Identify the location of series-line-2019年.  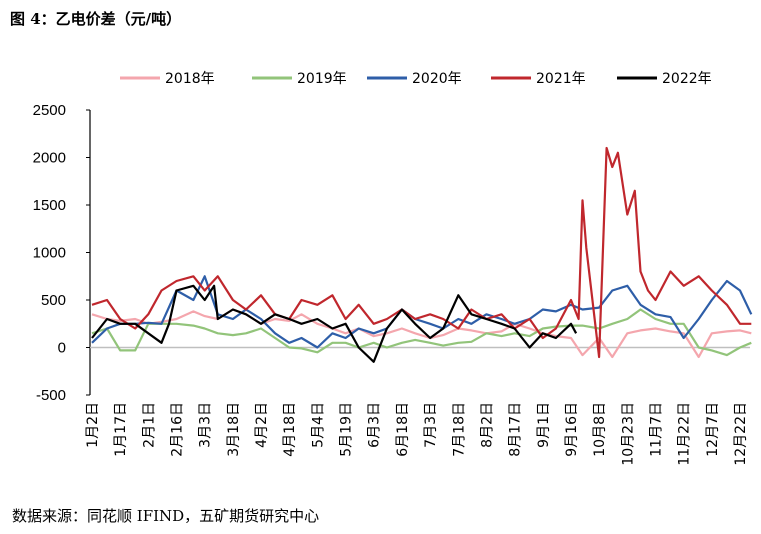
(421, 332).